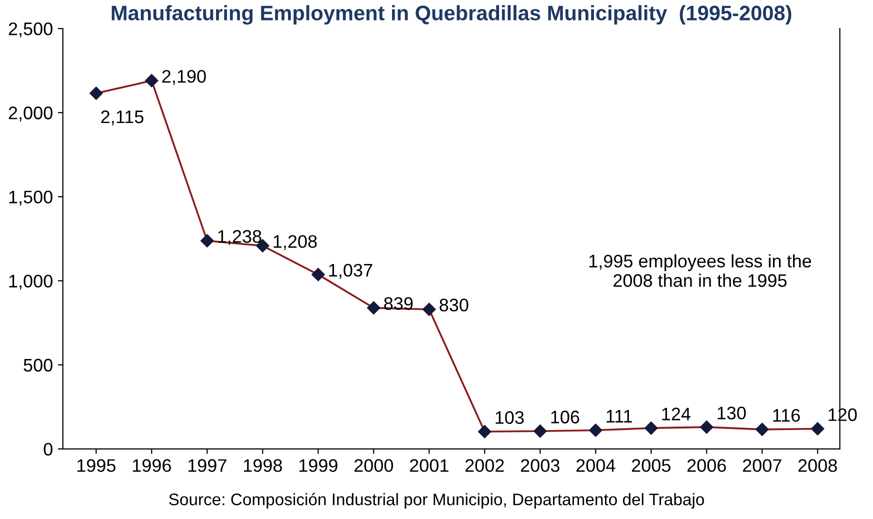 Image resolution: width=873 pixels, height=519 pixels. Describe the element at coordinates (207, 465) in the screenshot. I see `x-tick-label: 1997` at that location.